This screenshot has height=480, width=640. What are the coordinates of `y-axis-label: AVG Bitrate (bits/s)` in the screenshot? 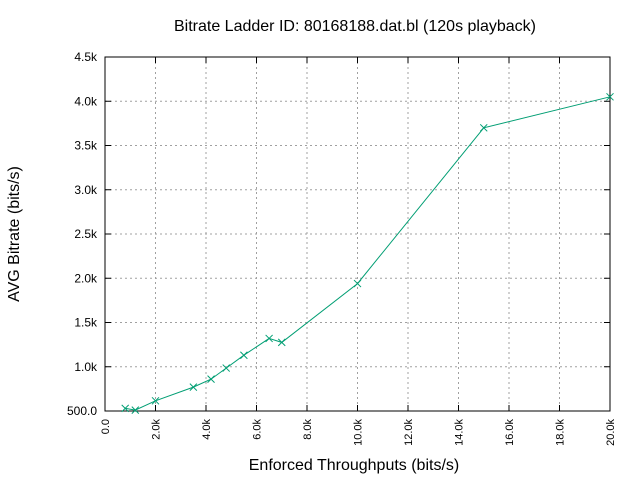 It's located at (14, 234).